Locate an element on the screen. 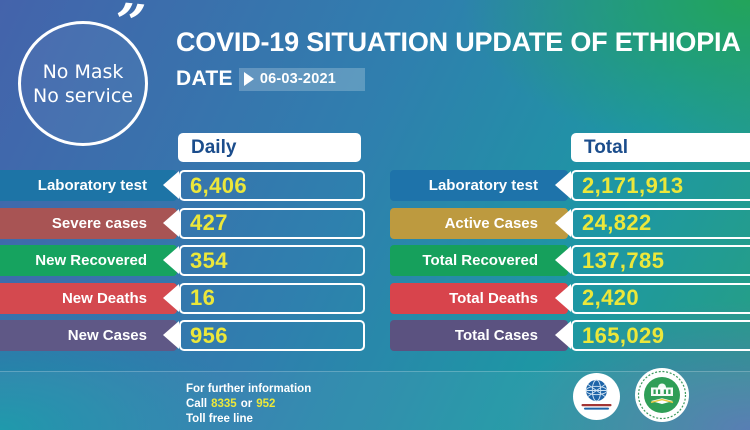  stat-value-box: 6,406 is located at coordinates (272, 185).